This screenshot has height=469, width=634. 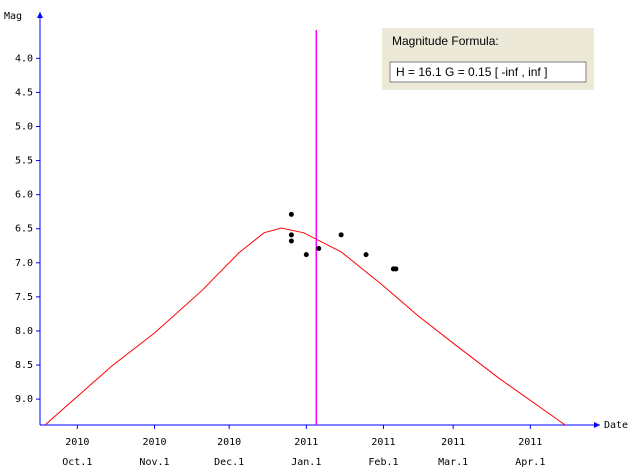 What do you see at coordinates (306, 462) in the screenshot?
I see `x-tick-label: Jan.1` at bounding box center [306, 462].